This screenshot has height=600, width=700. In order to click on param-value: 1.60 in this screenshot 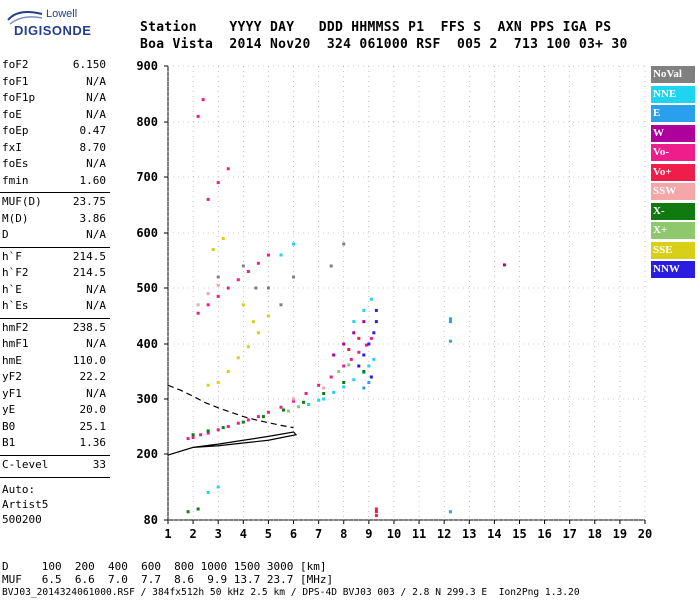, I will do `click(93, 180)`.